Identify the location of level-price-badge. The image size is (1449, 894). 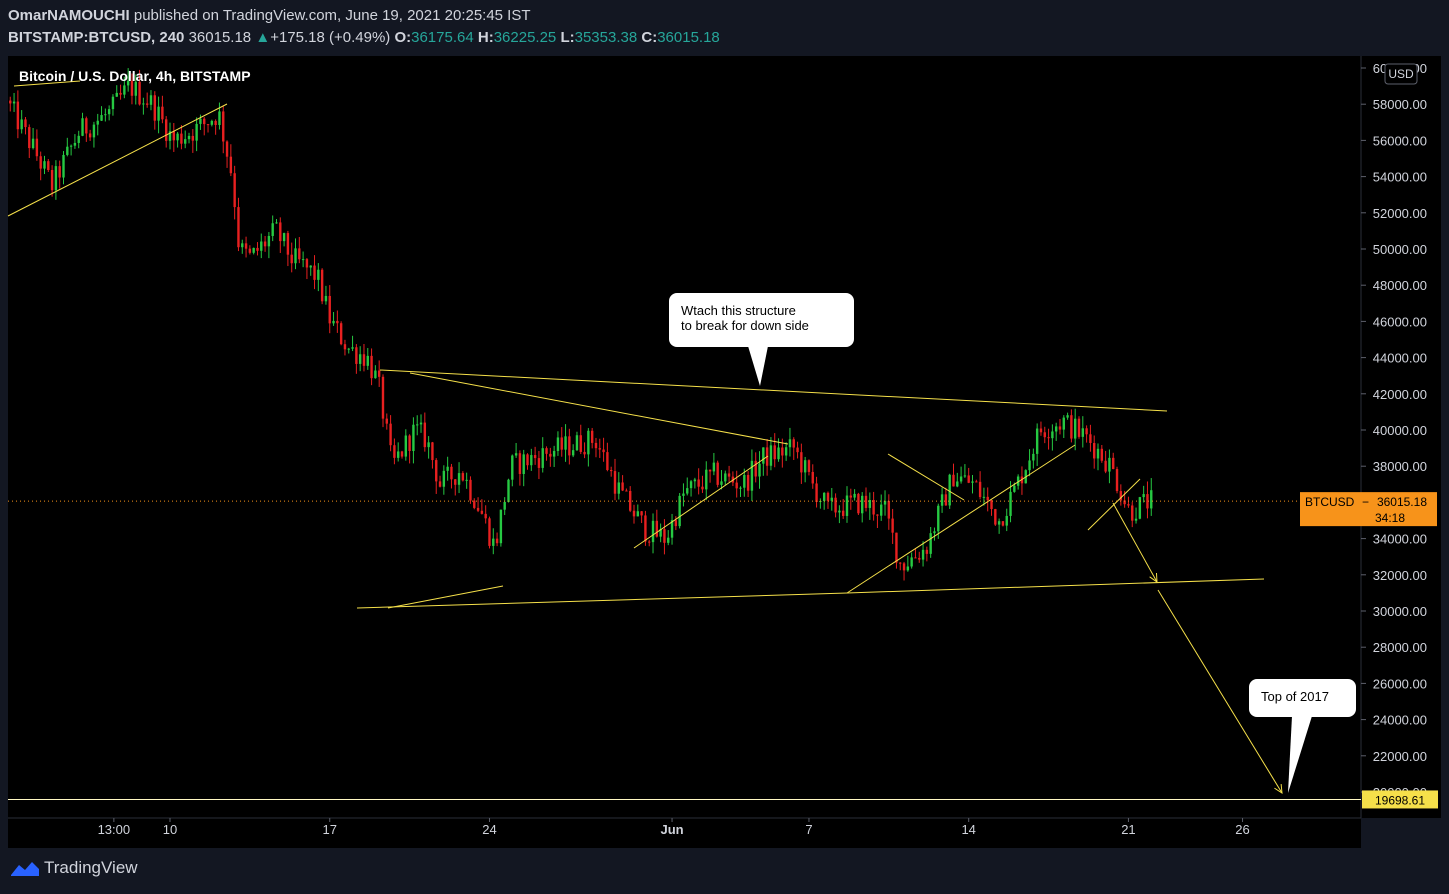
(1400, 799).